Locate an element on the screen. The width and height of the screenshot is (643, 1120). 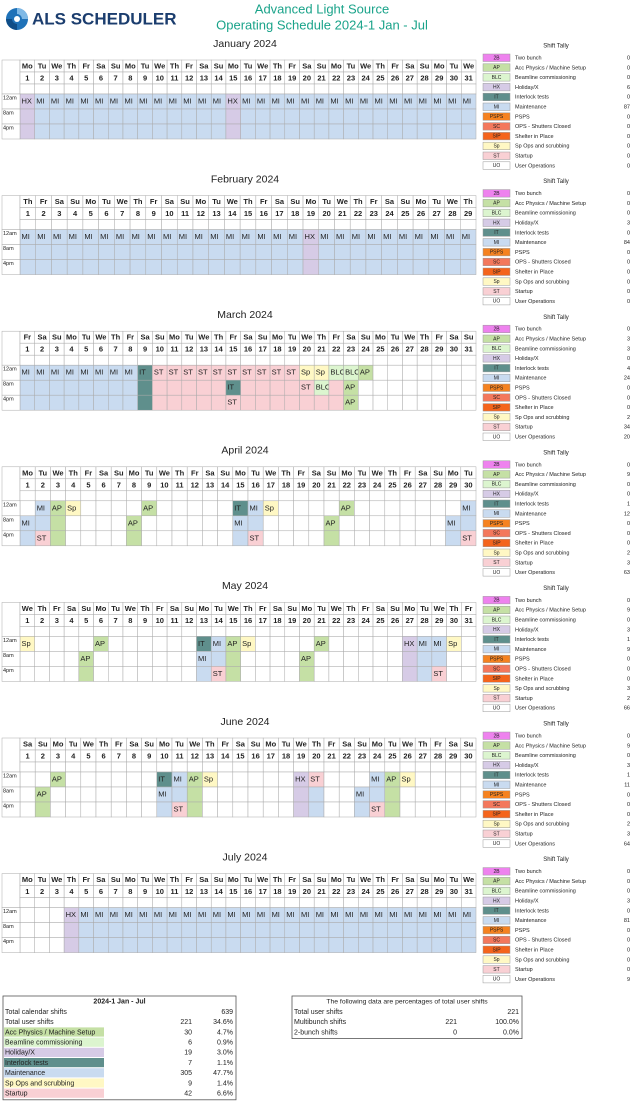
day-label: 27 is located at coordinates (410, 891).